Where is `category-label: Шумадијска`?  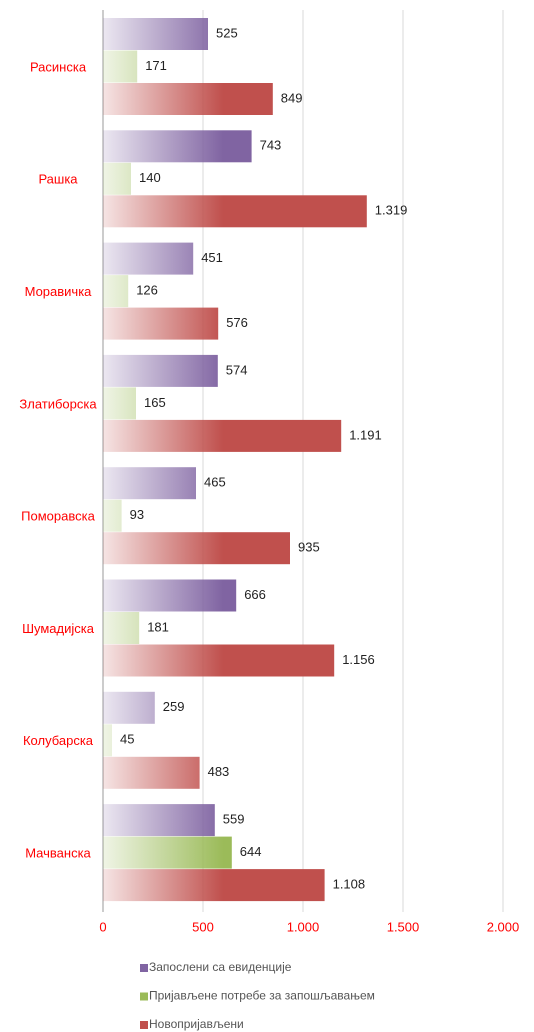
category-label: Шумадијска is located at coordinates (58, 628).